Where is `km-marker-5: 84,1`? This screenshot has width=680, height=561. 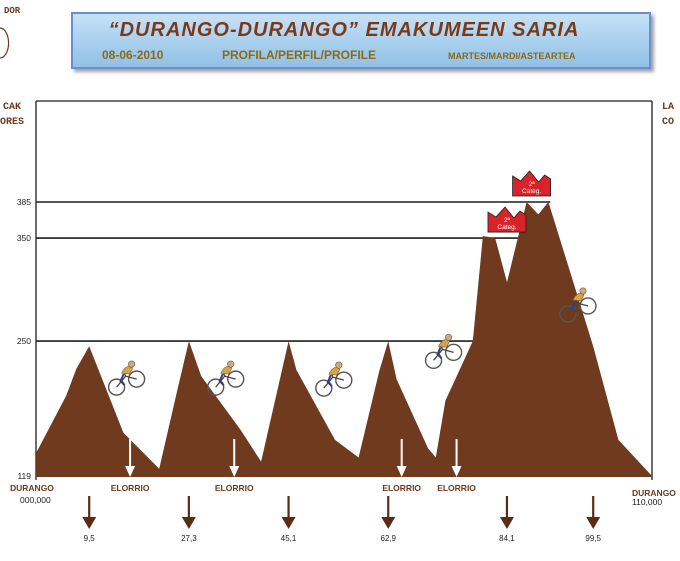
km-marker-5: 84,1 is located at coordinates (507, 519).